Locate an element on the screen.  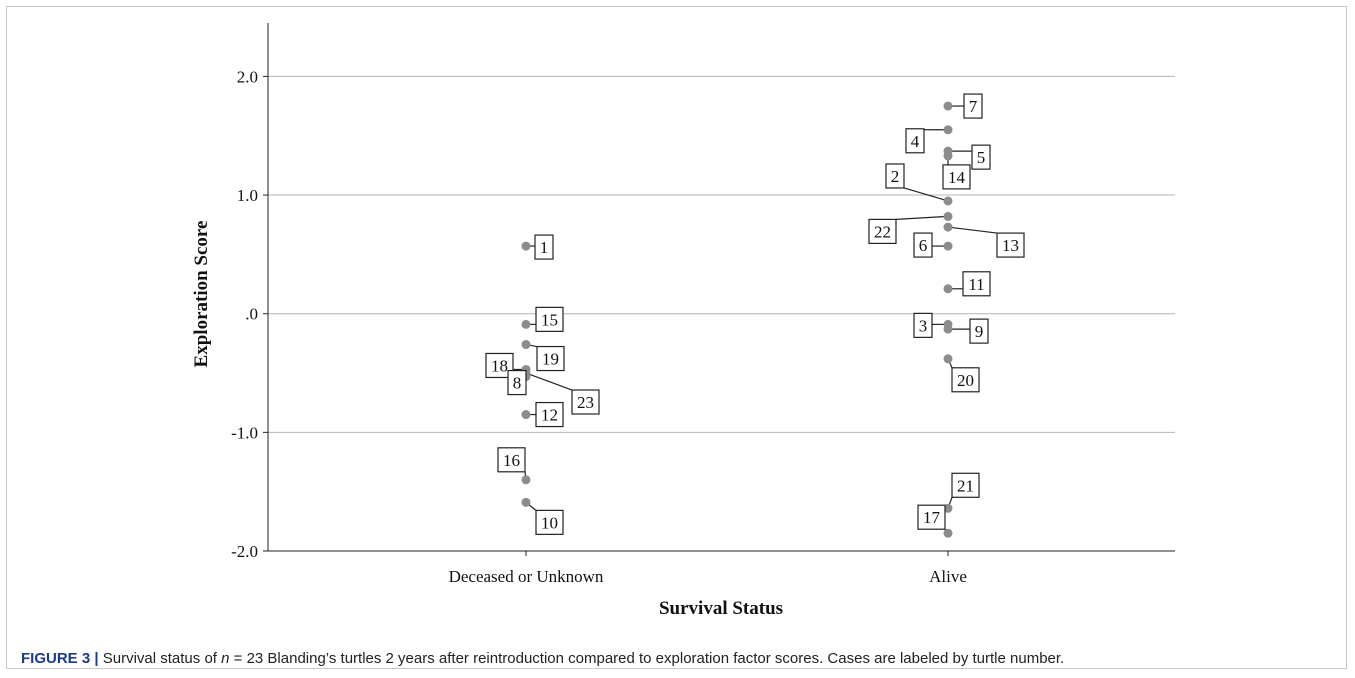
case-label: 13 is located at coordinates (1010, 245).